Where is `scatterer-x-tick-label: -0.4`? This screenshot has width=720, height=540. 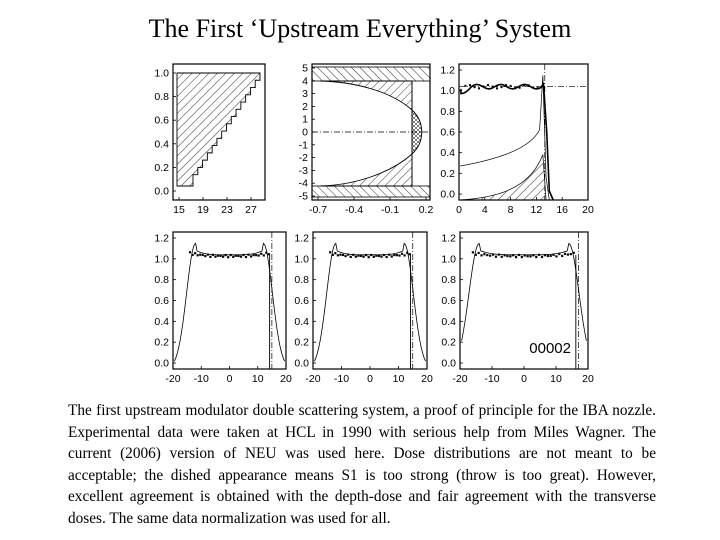
scatterer-x-tick-label: -0.4 is located at coordinates (354, 210).